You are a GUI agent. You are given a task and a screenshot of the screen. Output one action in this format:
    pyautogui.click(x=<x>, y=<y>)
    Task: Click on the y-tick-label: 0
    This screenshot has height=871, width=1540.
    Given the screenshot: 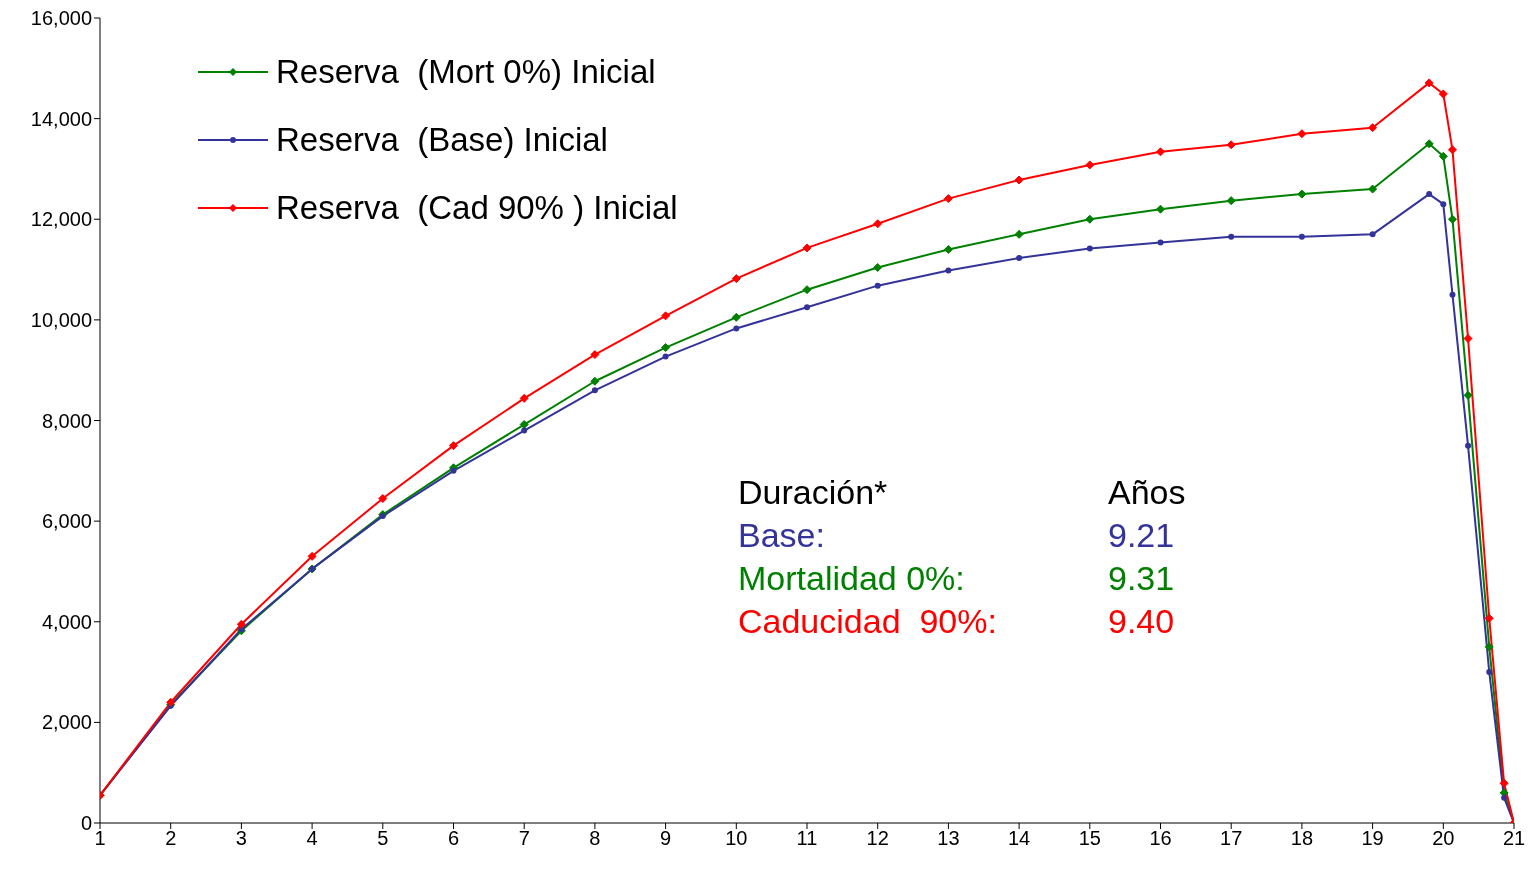 What is the action you would take?
    pyautogui.click(x=86, y=823)
    